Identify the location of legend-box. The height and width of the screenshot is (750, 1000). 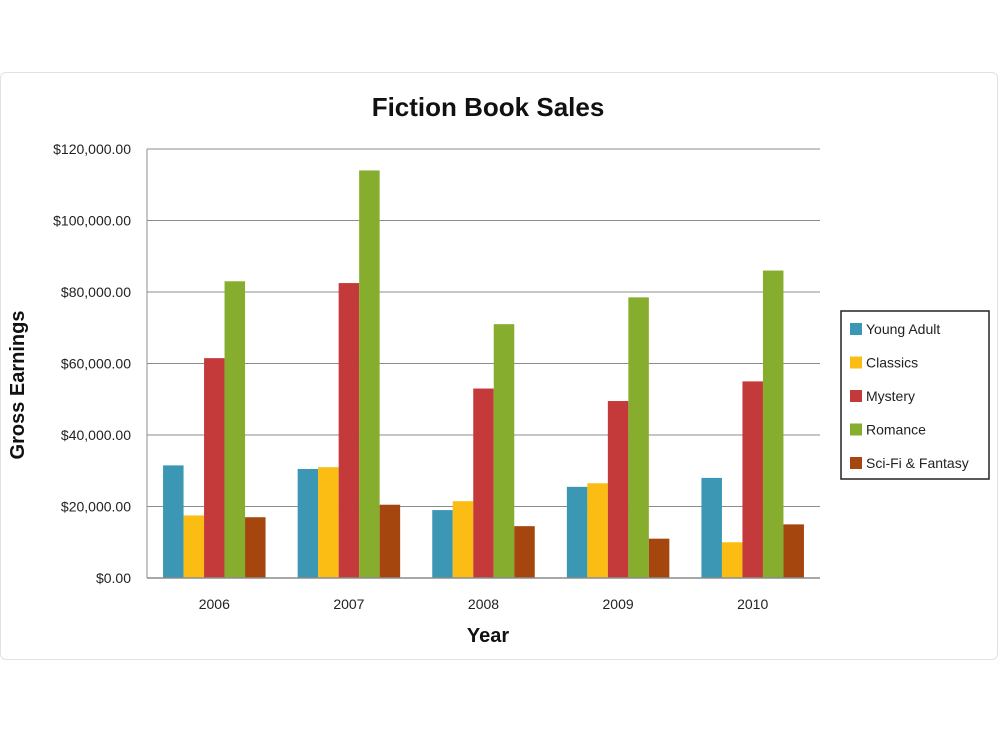
(915, 395).